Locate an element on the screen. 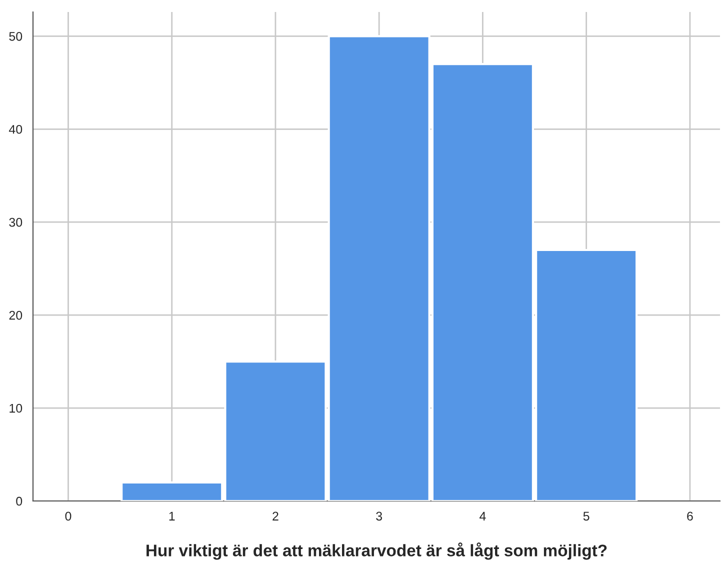 Image resolution: width=722 pixels, height=561 pixels. x-axis-title: Hur viktigt är det att mäklararvodet är så lågt som möjligt? is located at coordinates (376, 551).